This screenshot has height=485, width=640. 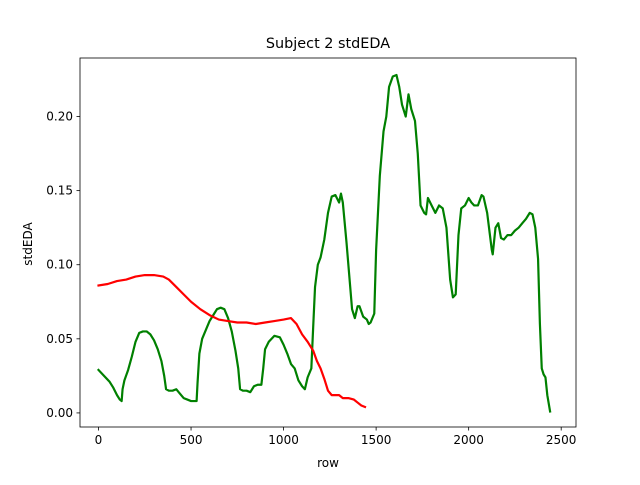 I want to click on x-axis-label: row, so click(x=328, y=463).